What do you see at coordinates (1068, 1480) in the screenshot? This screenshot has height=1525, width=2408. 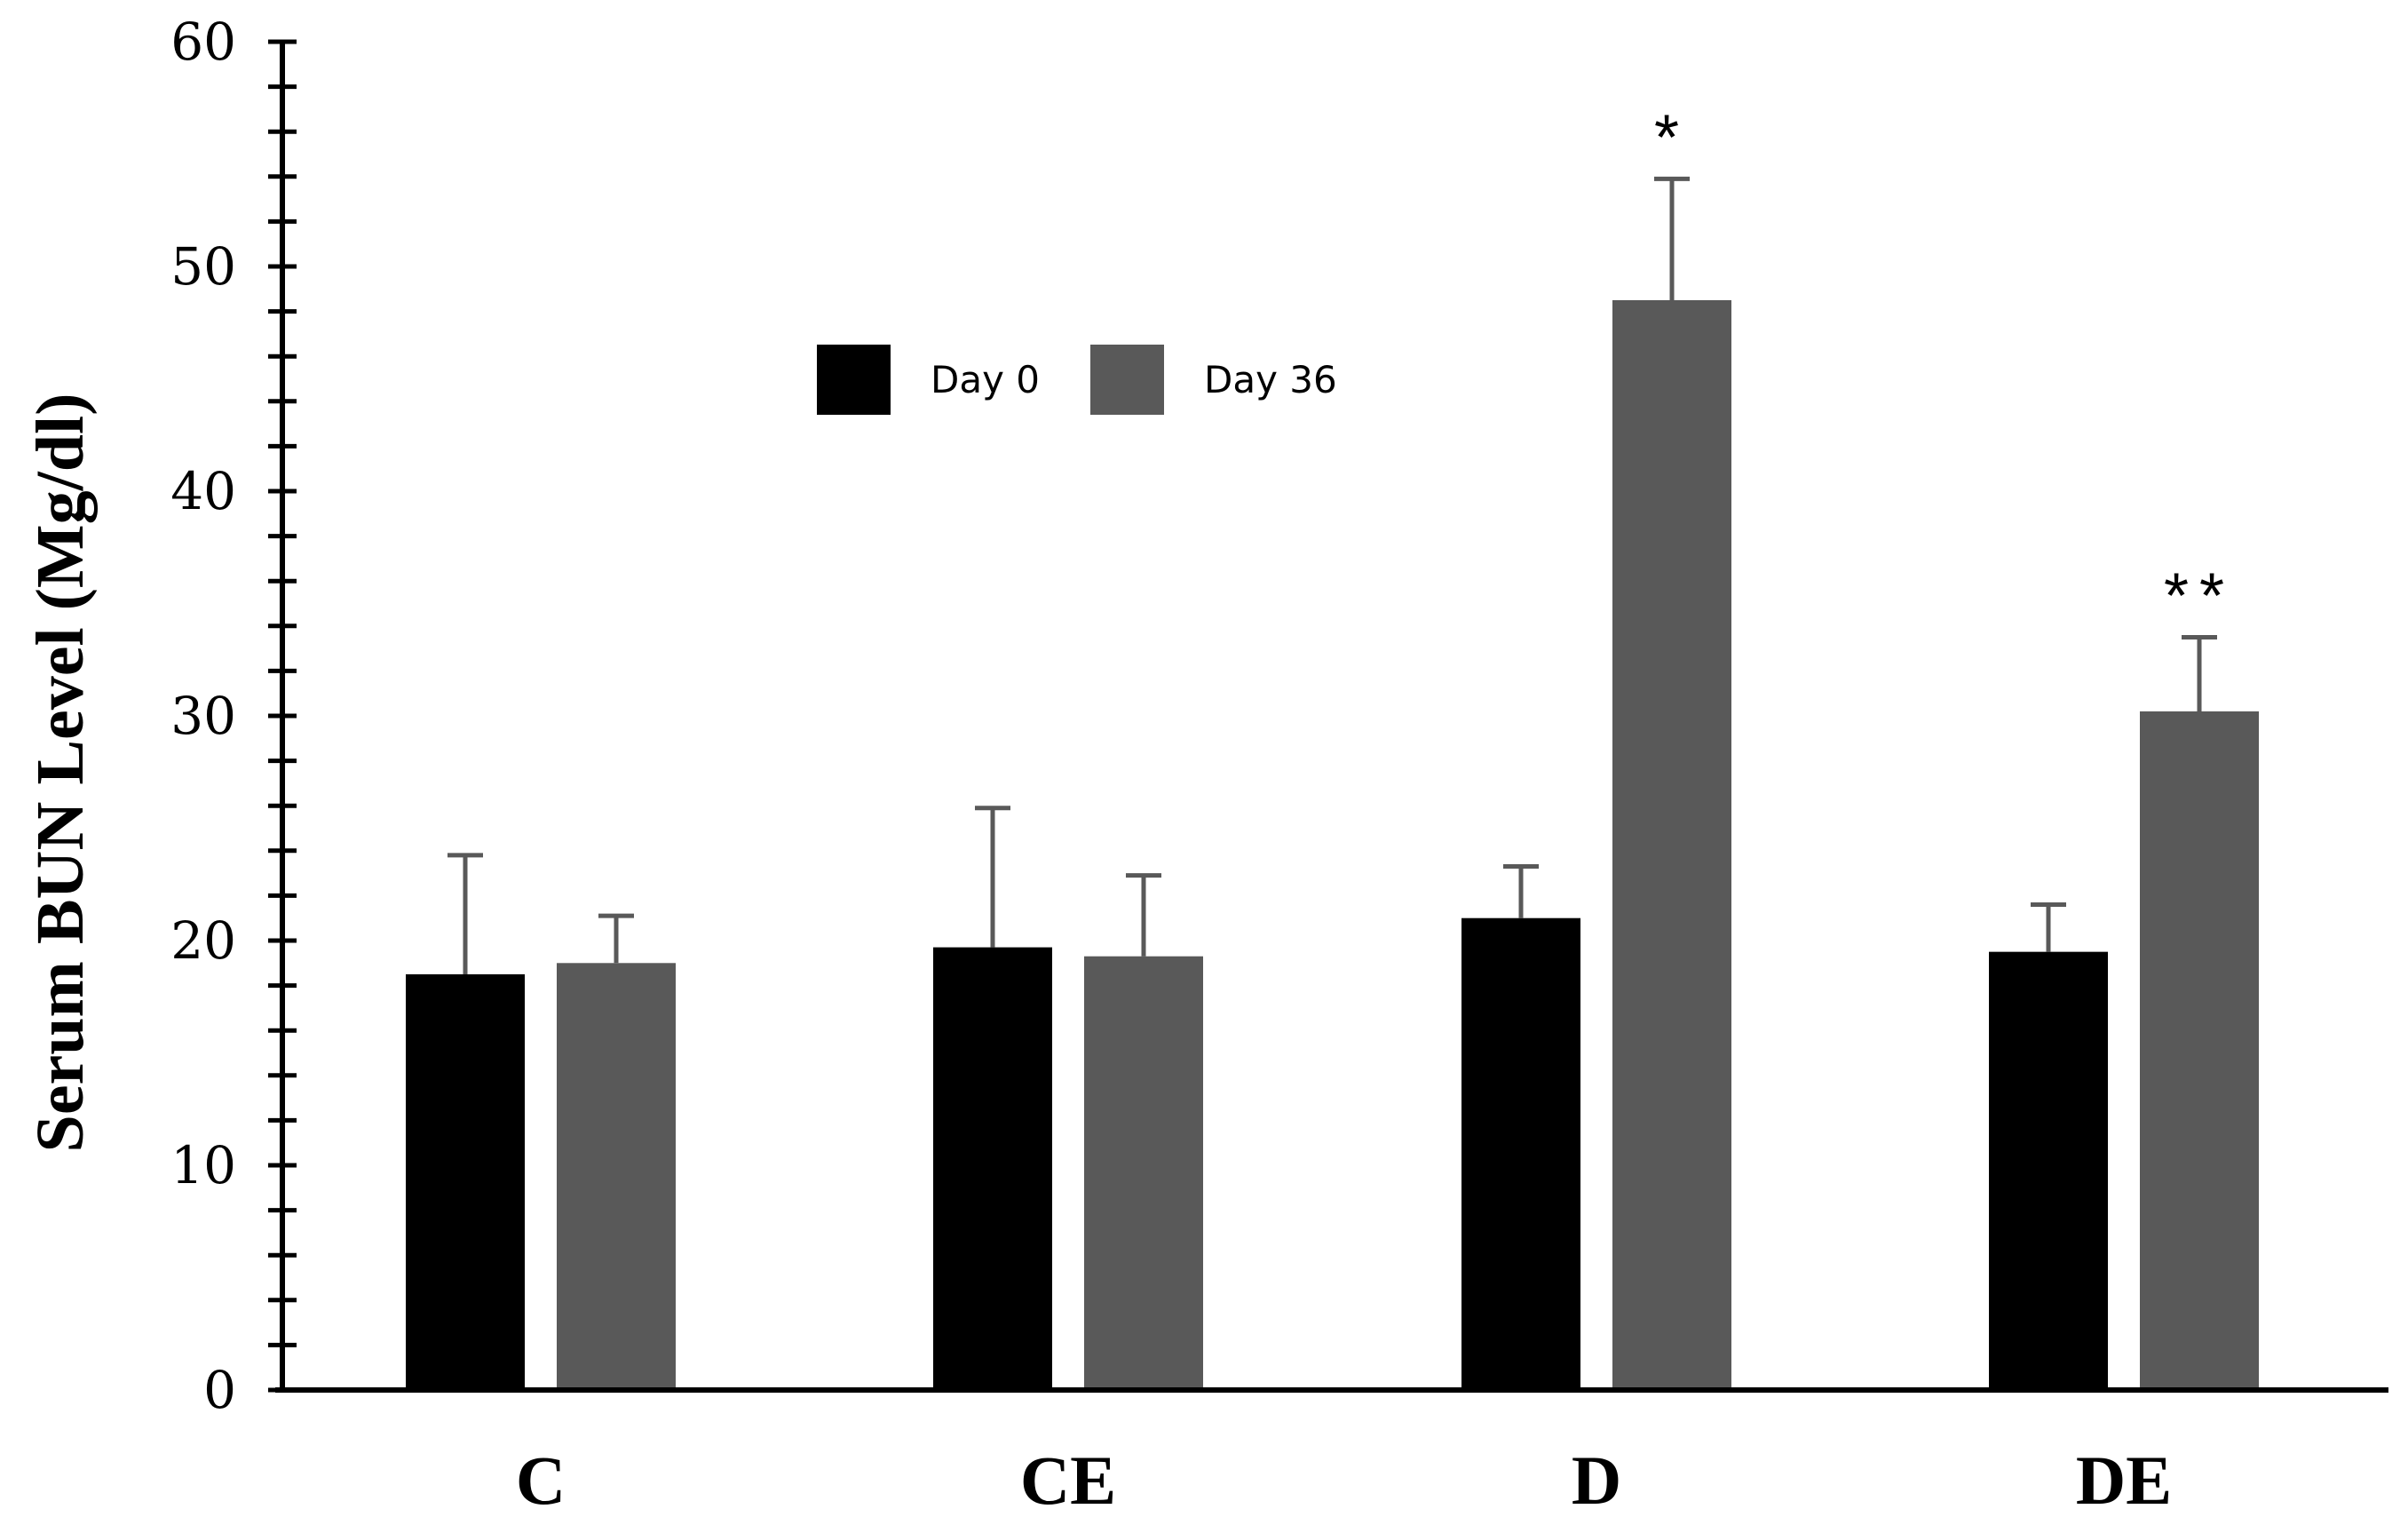 I see `x-tick-label: CE` at bounding box center [1068, 1480].